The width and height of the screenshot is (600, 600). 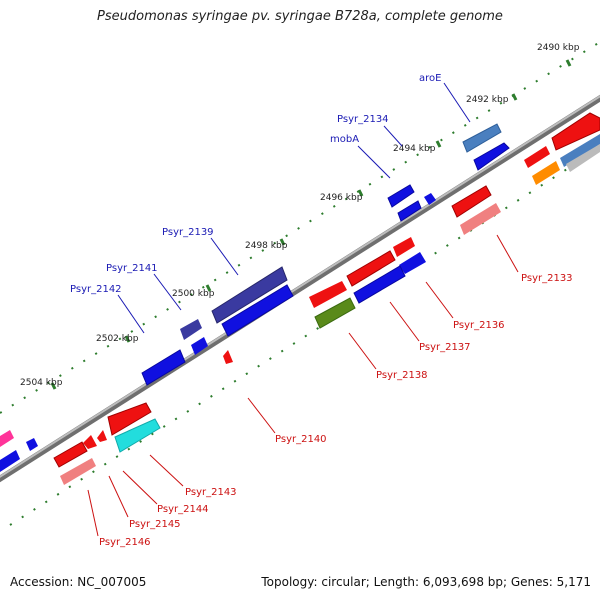 I want to click on gene-label-aroE: aroE, so click(x=430, y=78).